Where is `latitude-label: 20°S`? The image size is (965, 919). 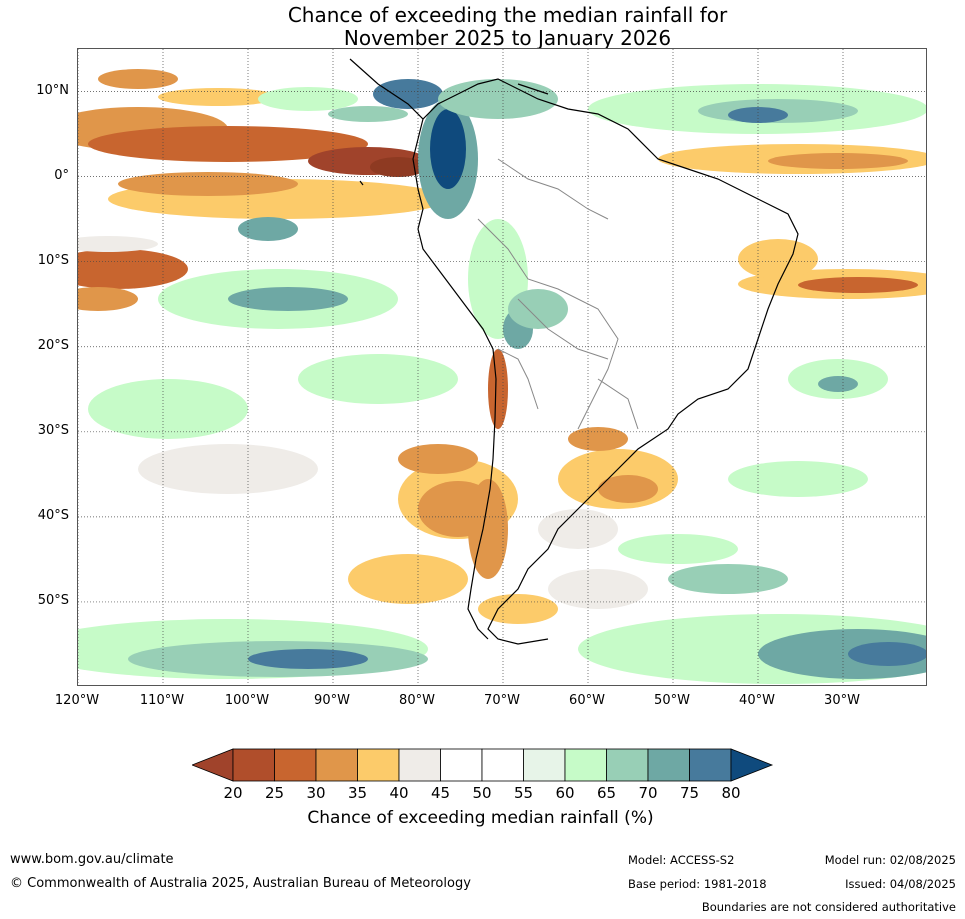 latitude-label: 20°S is located at coordinates (53, 345).